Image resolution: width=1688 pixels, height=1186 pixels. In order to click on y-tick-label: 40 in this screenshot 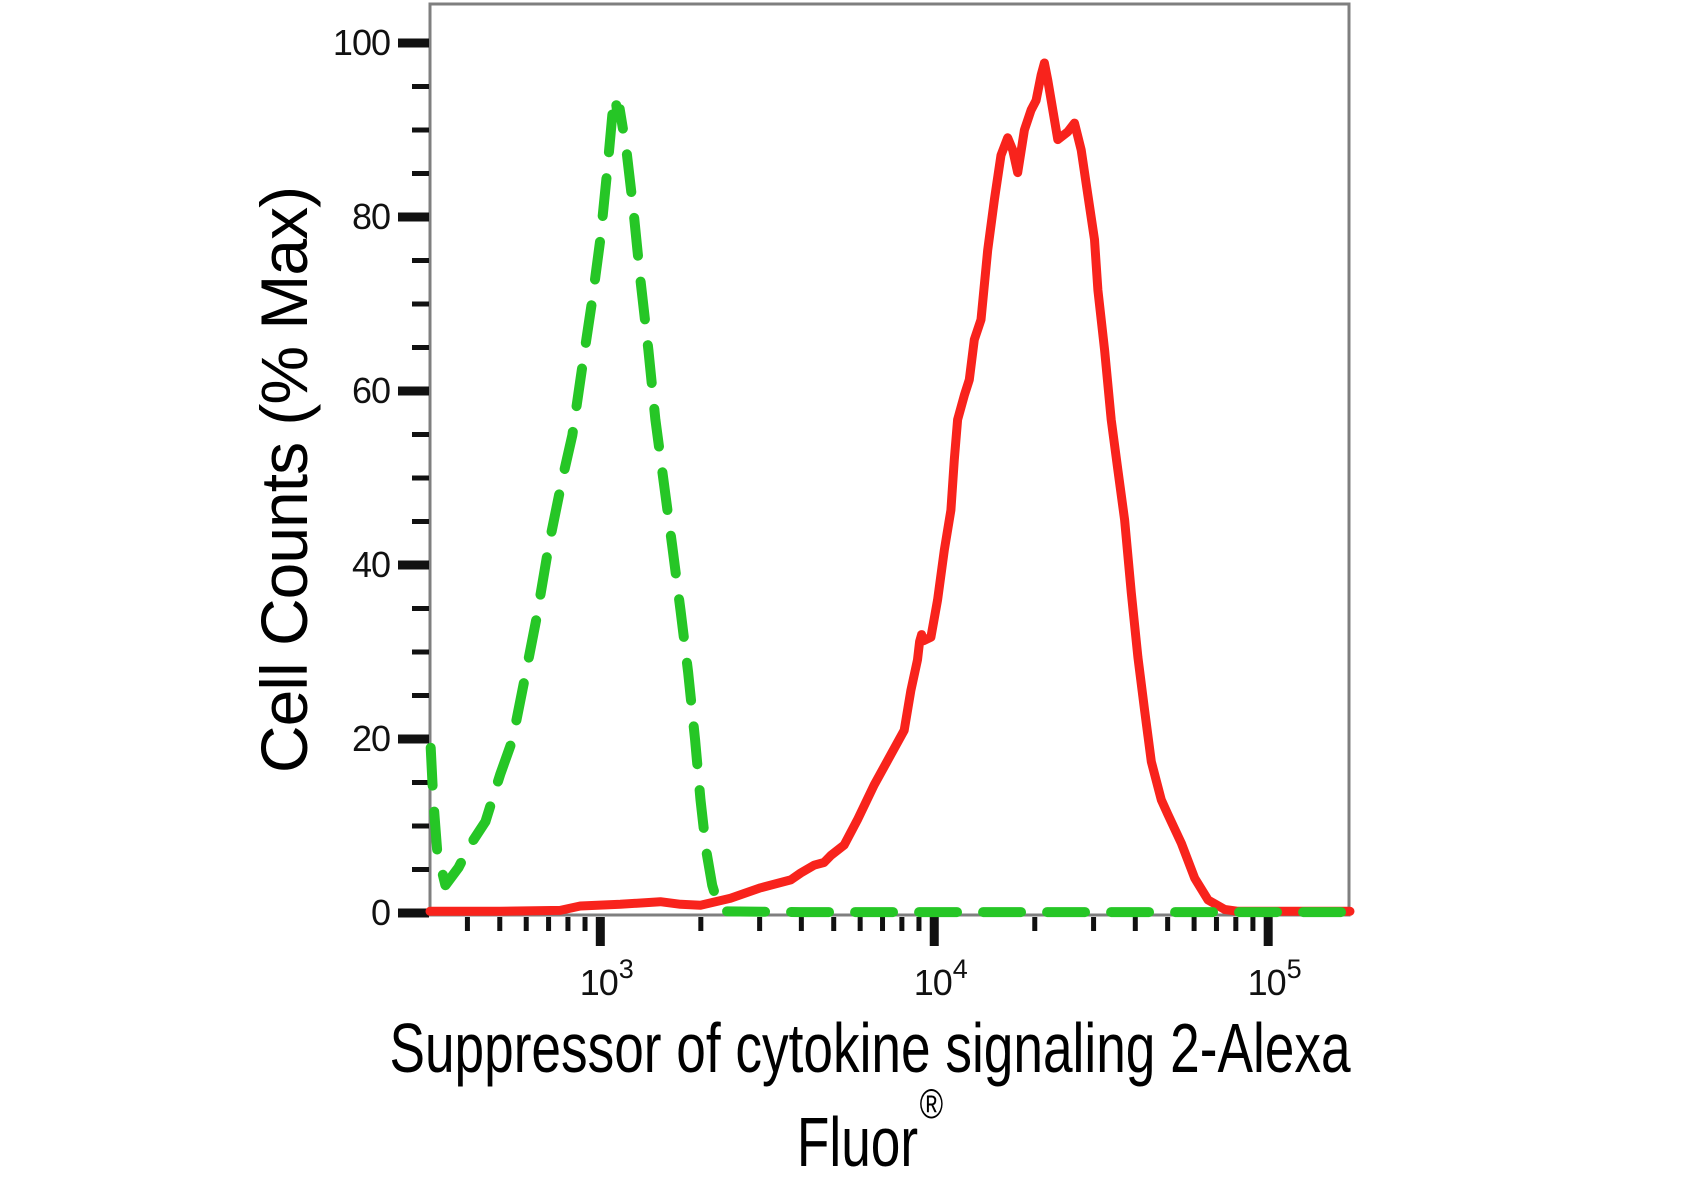, I will do `click(371, 564)`.